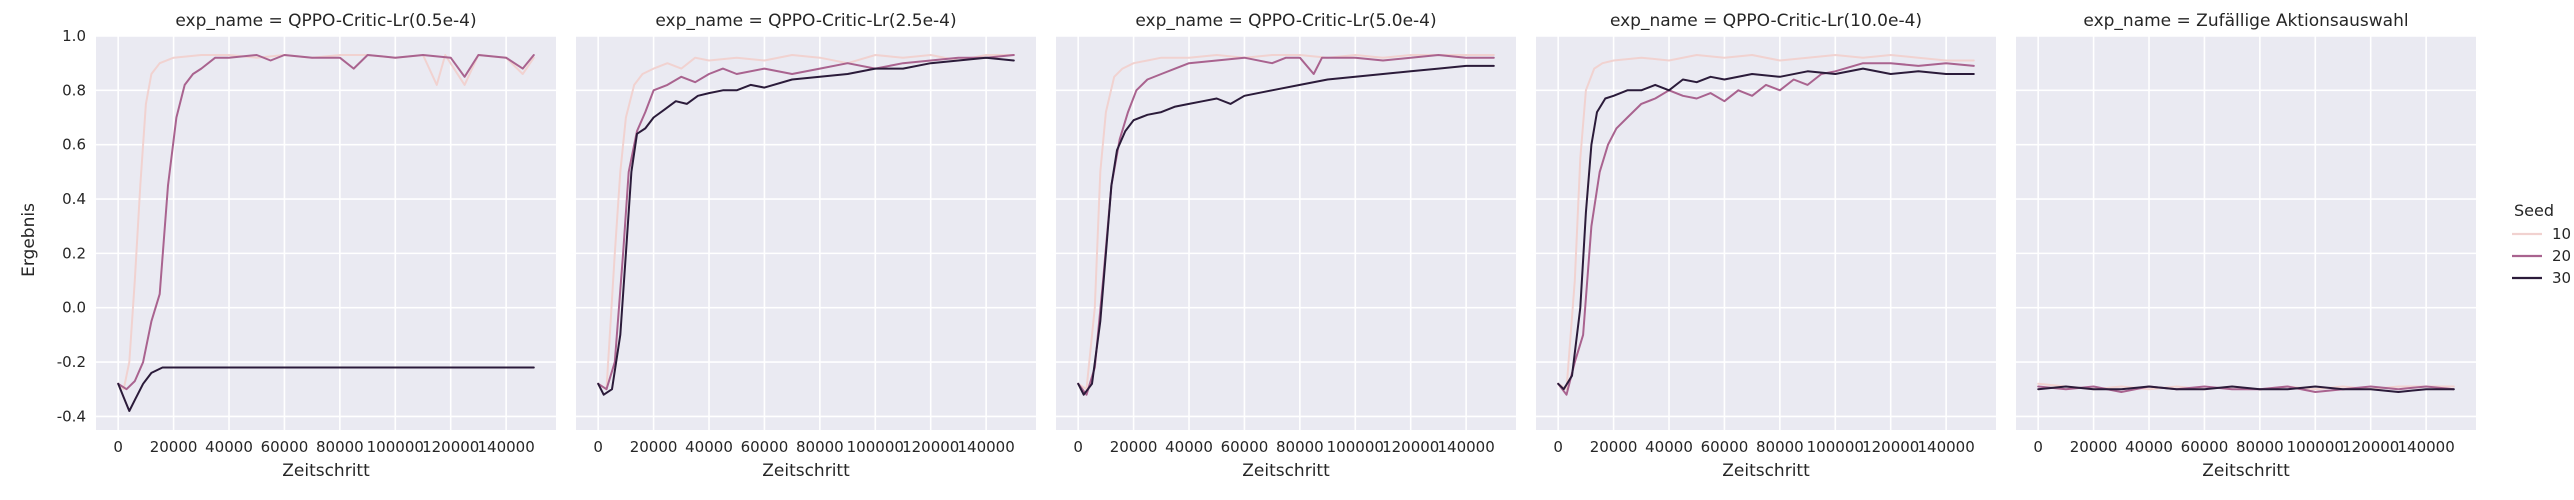 The width and height of the screenshot is (2574, 500). I want to click on panel-title: exp_name = QPPO-Critic-Lr(2.5e-4), so click(805, 21).